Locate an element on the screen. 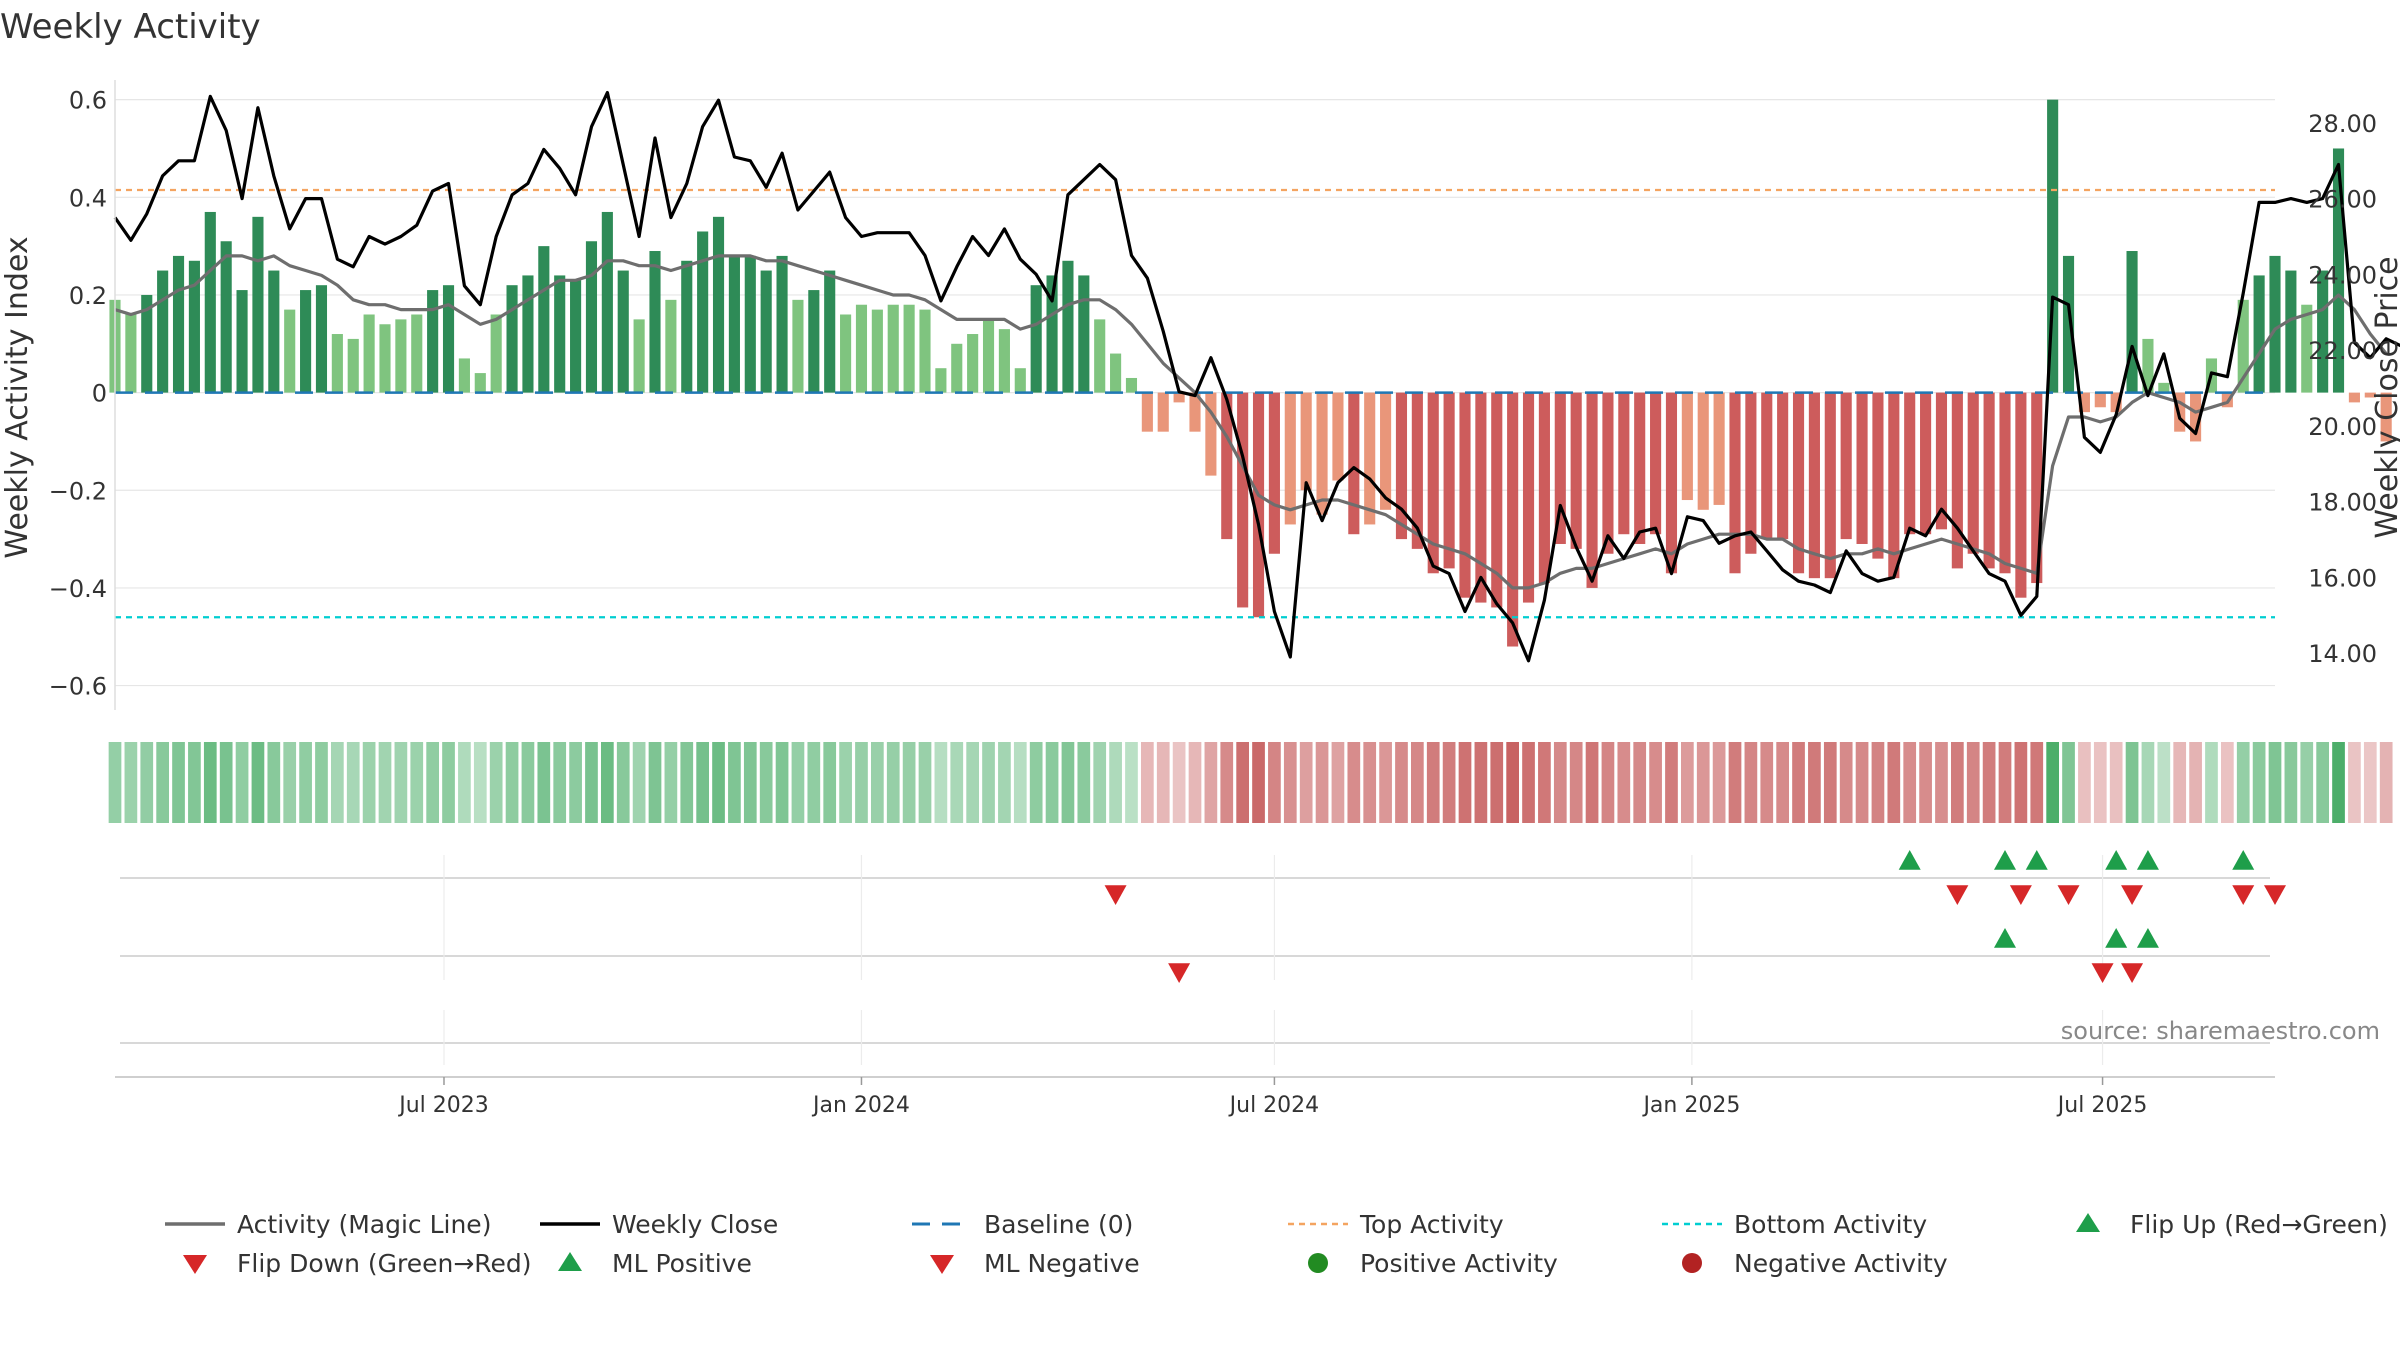  y-left-tick-label: −0.2 is located at coordinates (78, 491).